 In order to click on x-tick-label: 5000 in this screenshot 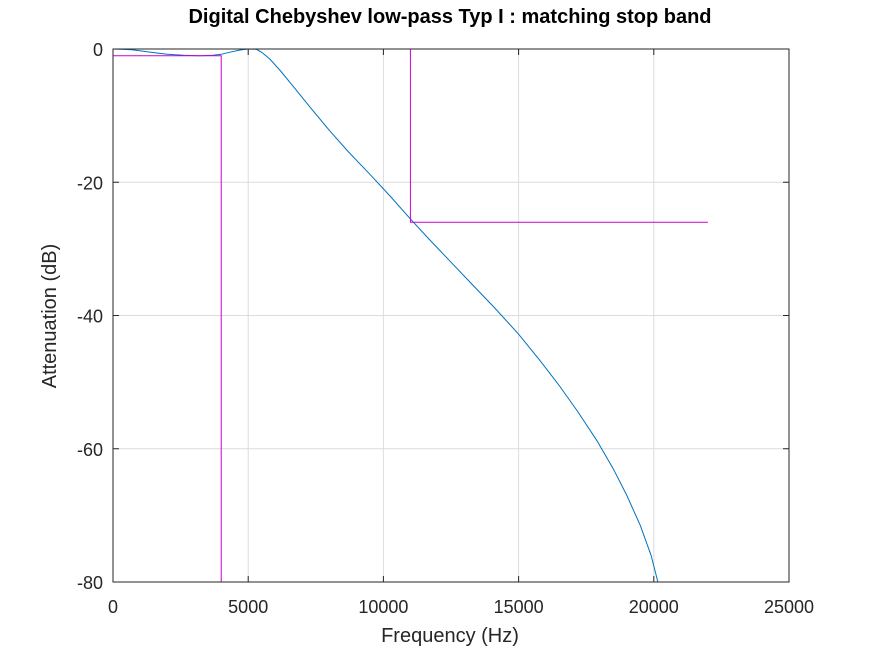, I will do `click(248, 607)`.